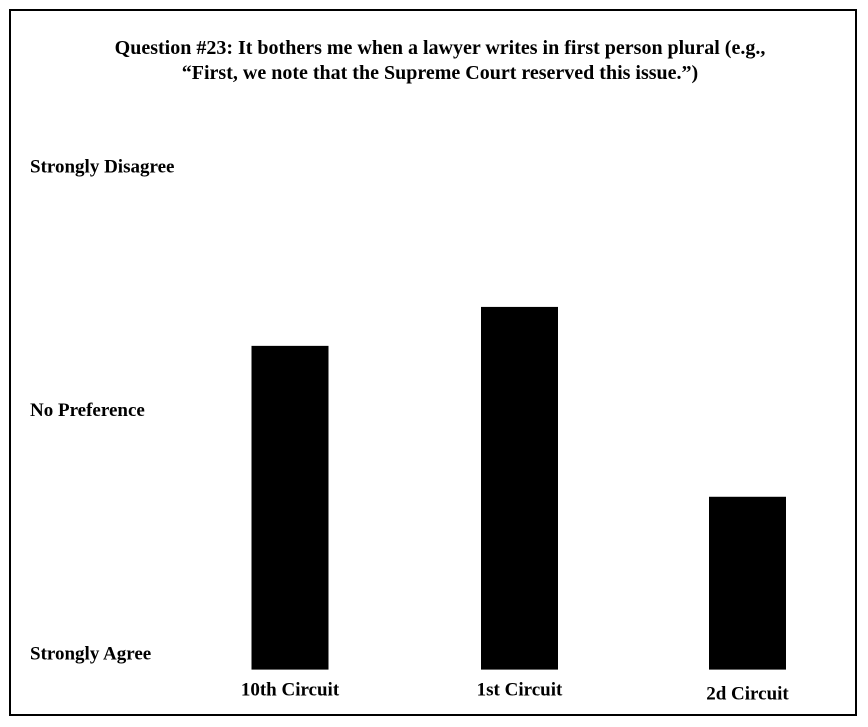 This screenshot has width=868, height=727. What do you see at coordinates (90, 653) in the screenshot?
I see `y-tick-label: Strongly Agree` at bounding box center [90, 653].